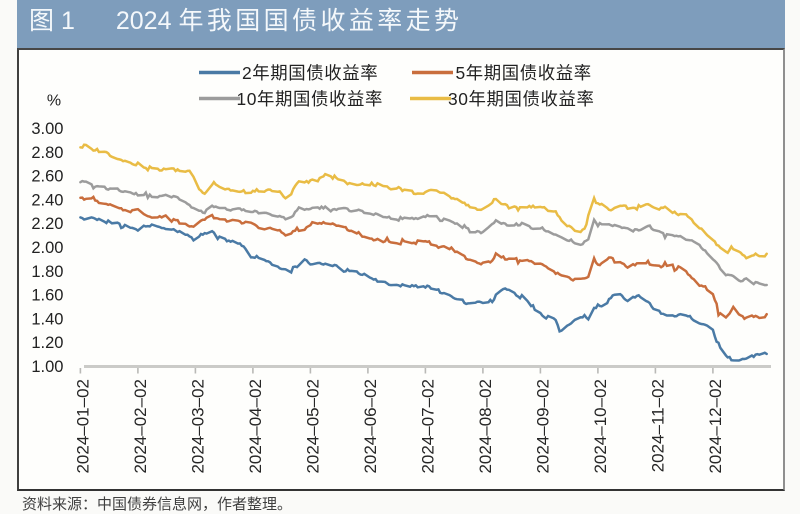  I want to click on svg-text: 2.40, so click(47, 200).